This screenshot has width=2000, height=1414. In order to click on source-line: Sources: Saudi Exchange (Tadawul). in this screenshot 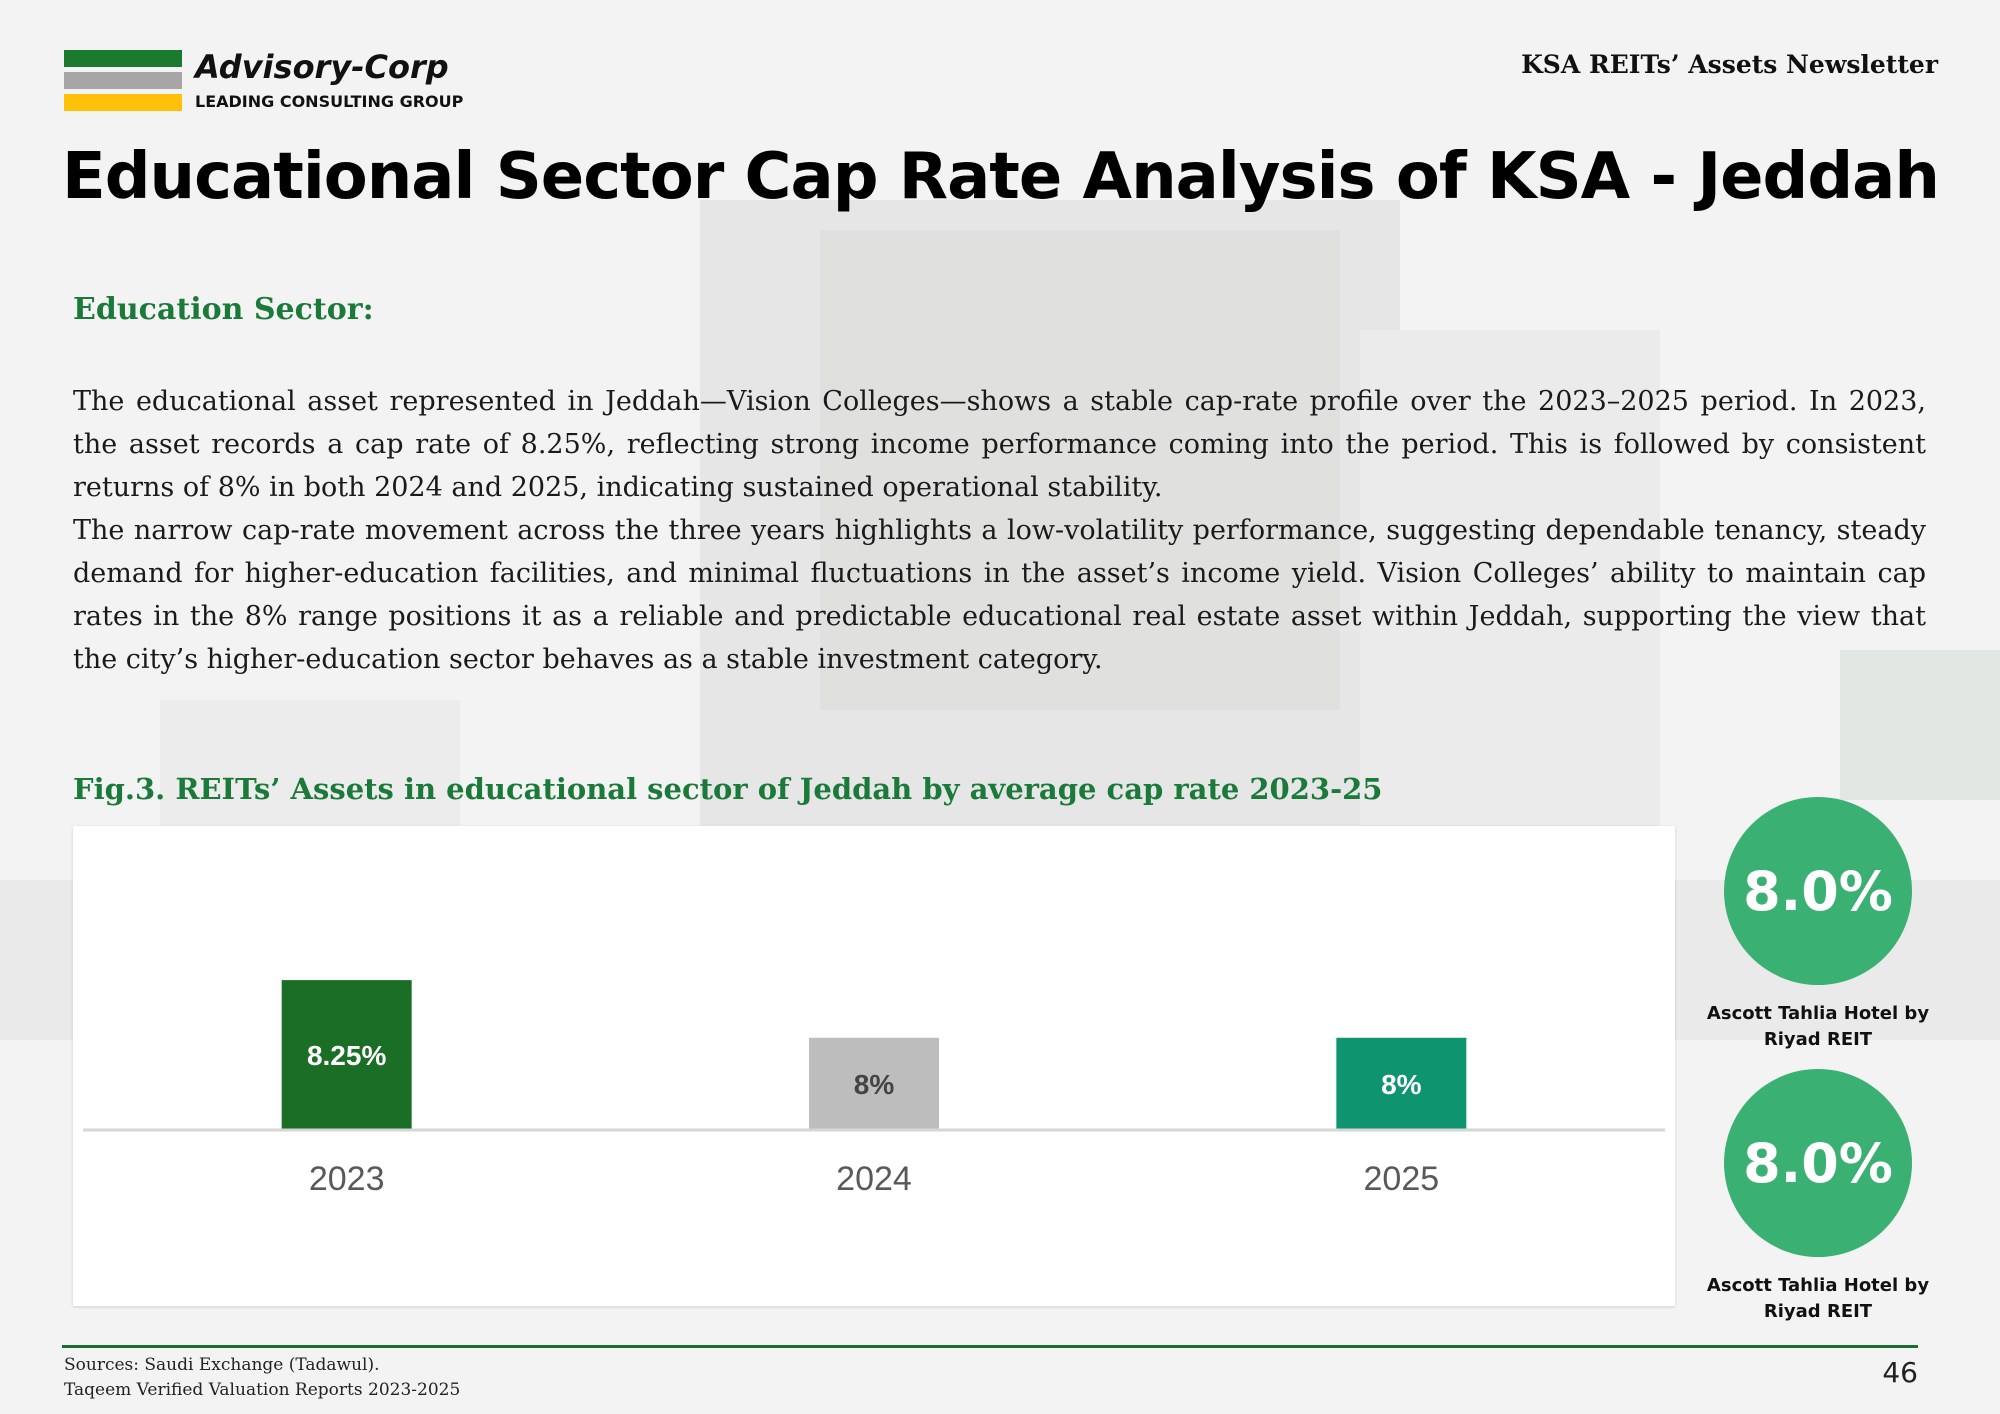, I will do `click(222, 1365)`.